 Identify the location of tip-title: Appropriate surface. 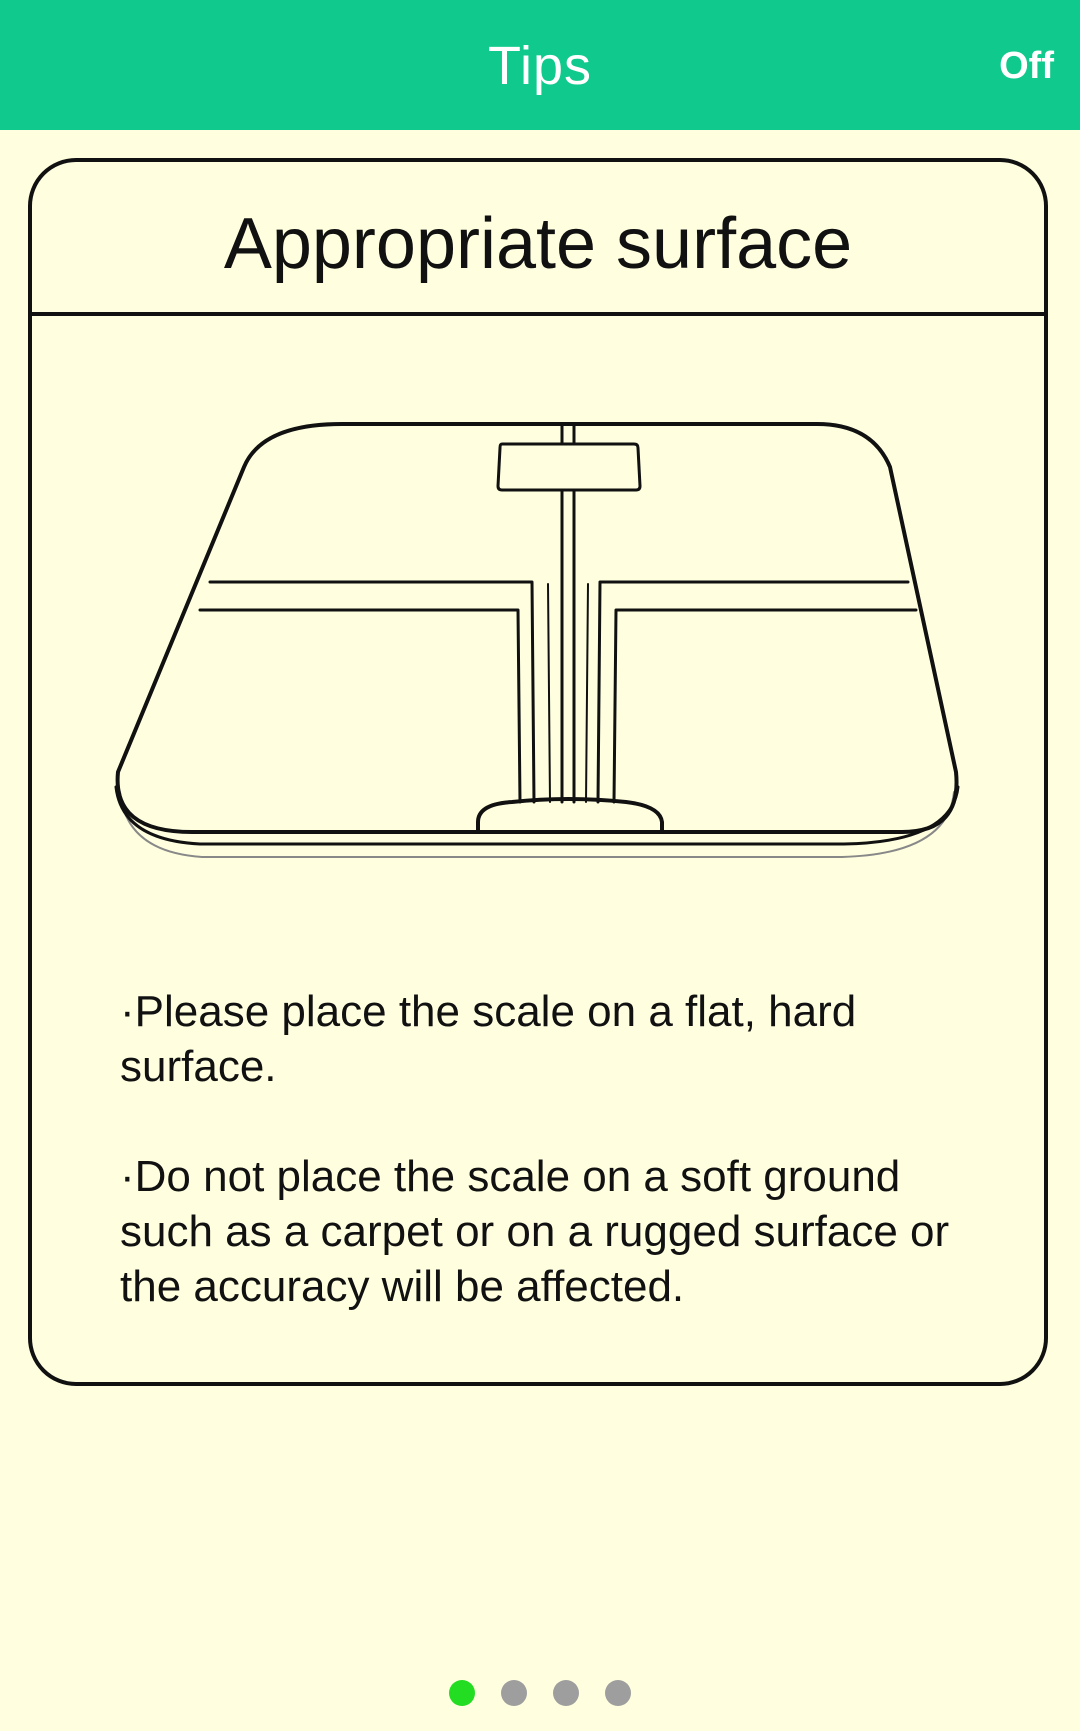
(538, 244).